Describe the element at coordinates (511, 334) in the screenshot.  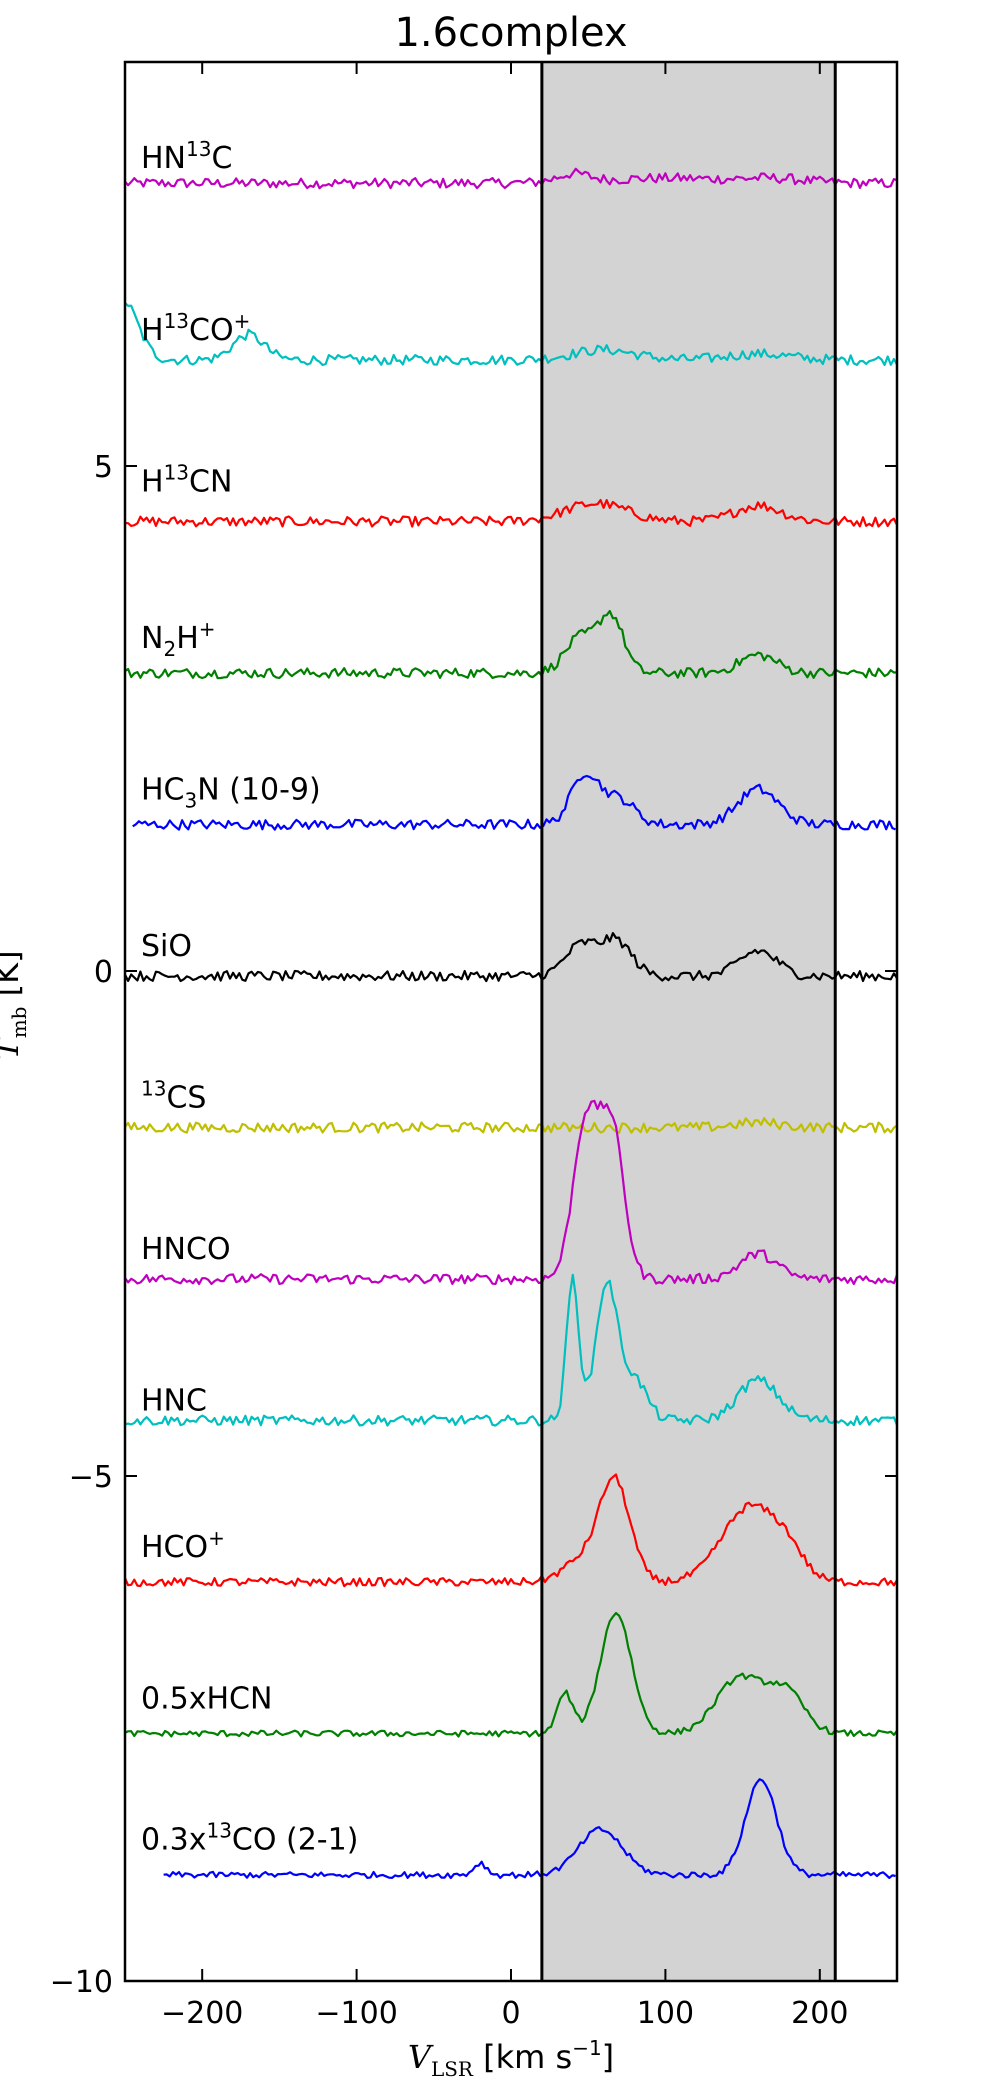
I see `spectrum-h13co` at that location.